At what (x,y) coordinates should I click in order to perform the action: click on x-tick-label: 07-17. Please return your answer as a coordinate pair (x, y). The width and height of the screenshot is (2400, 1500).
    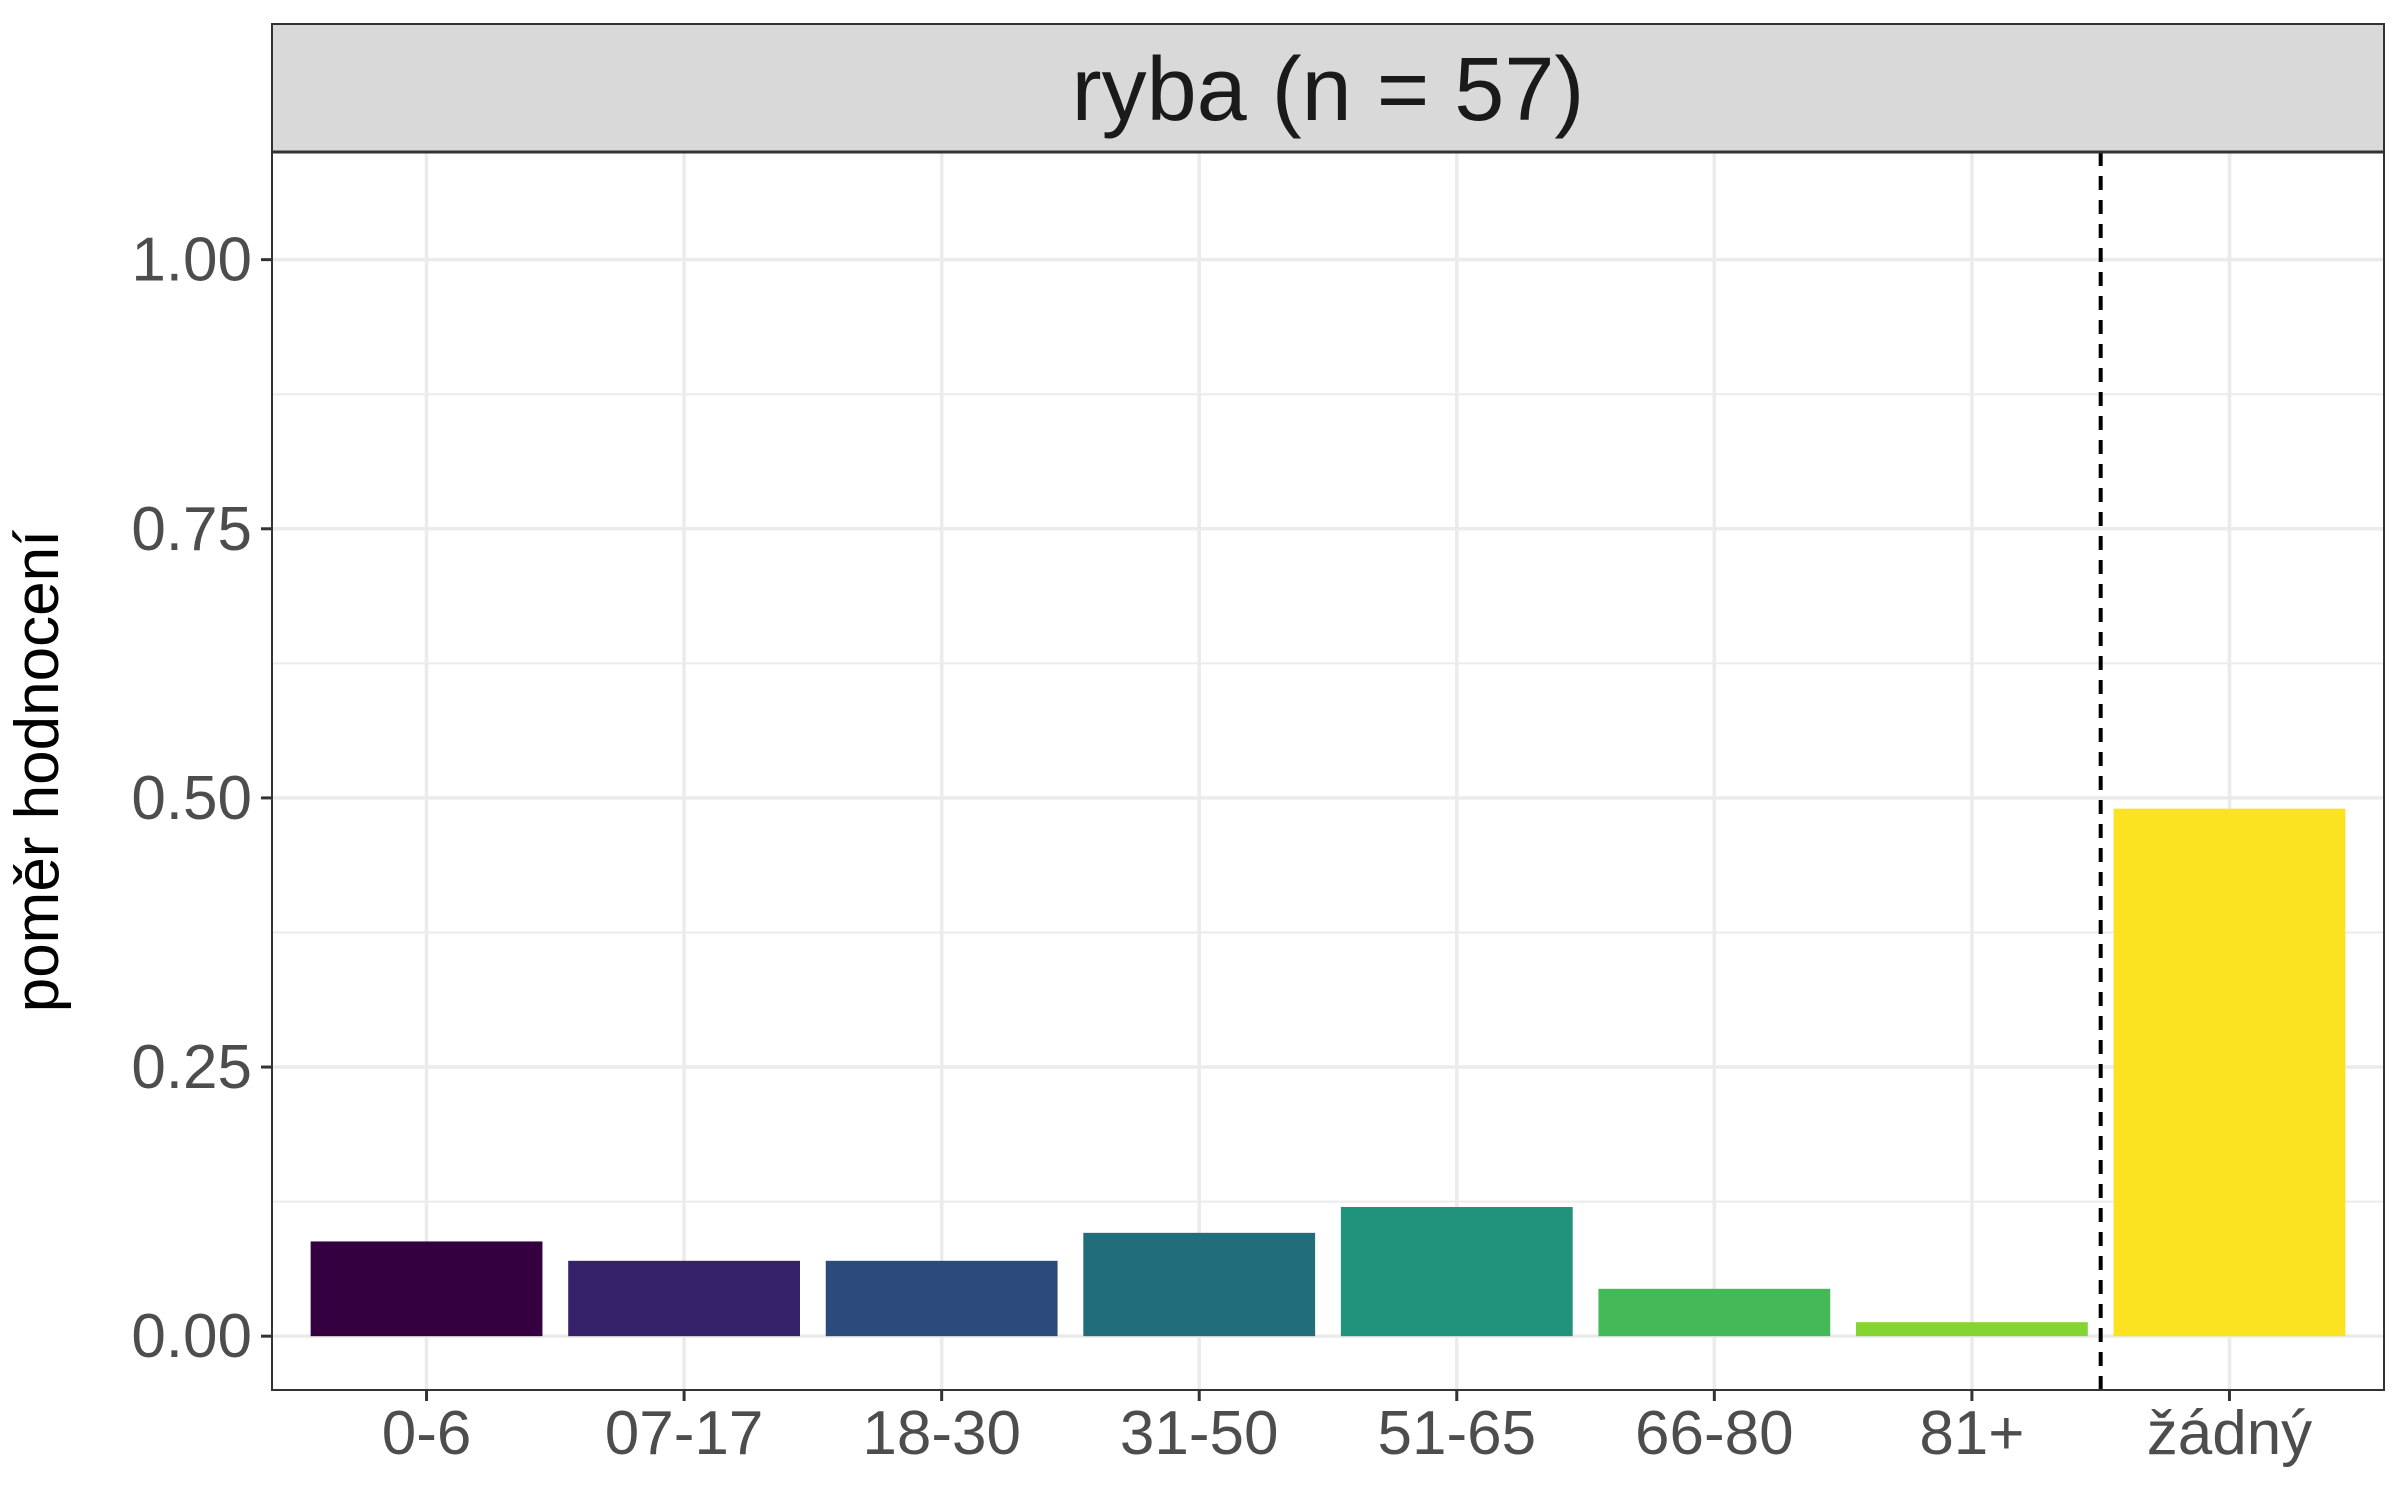
    Looking at the image, I should click on (684, 1433).